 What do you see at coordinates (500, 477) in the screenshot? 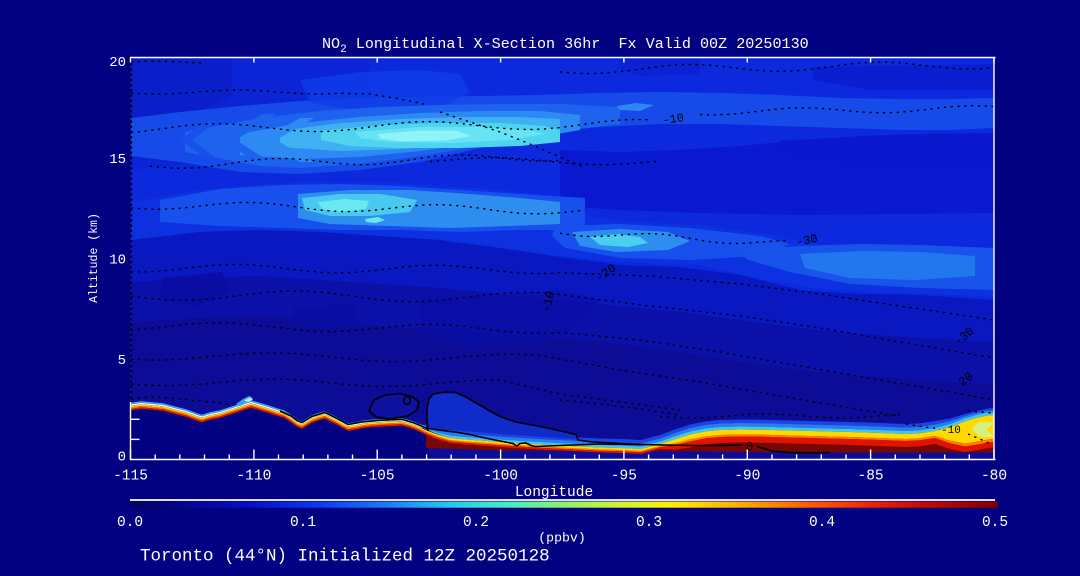
I see `svg-text: -100` at bounding box center [500, 477].